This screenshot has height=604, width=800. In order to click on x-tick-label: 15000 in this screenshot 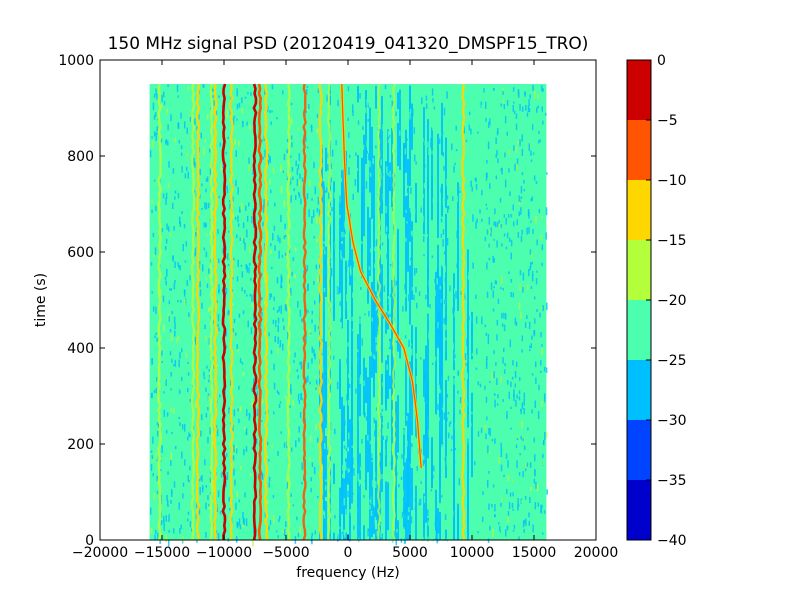, I will do `click(534, 553)`.